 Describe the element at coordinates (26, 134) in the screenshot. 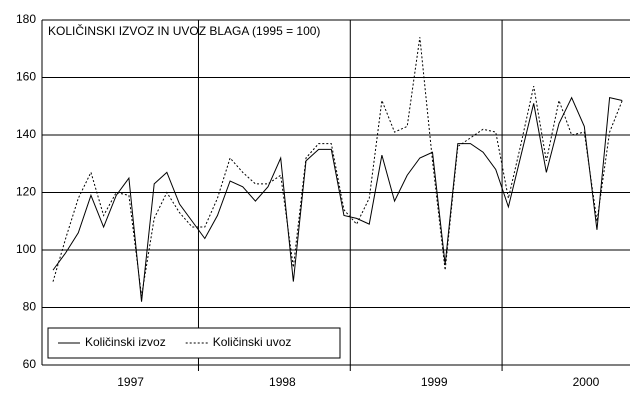

I see `y-tick-label: 140` at that location.